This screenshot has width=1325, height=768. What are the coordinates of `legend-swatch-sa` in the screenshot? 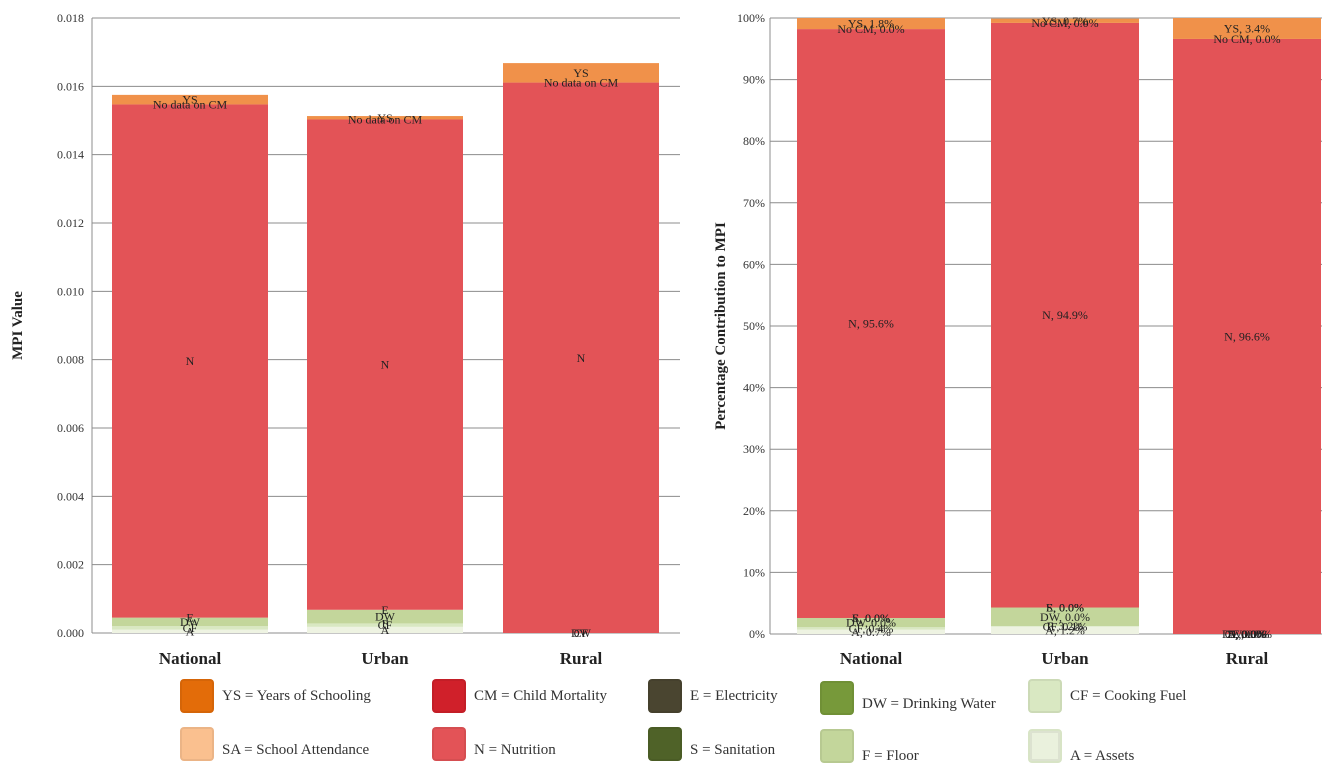 It's located at (197, 744).